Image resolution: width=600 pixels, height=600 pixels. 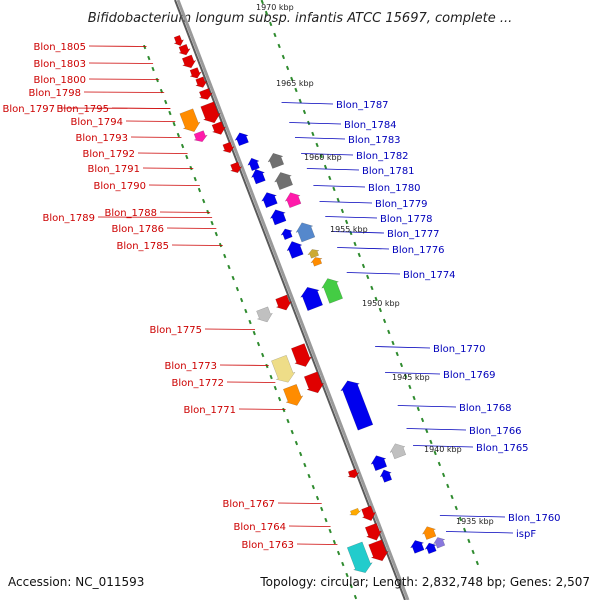 What do you see at coordinates (59, 64) in the screenshot?
I see `gene-label-left: Blon_1803` at bounding box center [59, 64].